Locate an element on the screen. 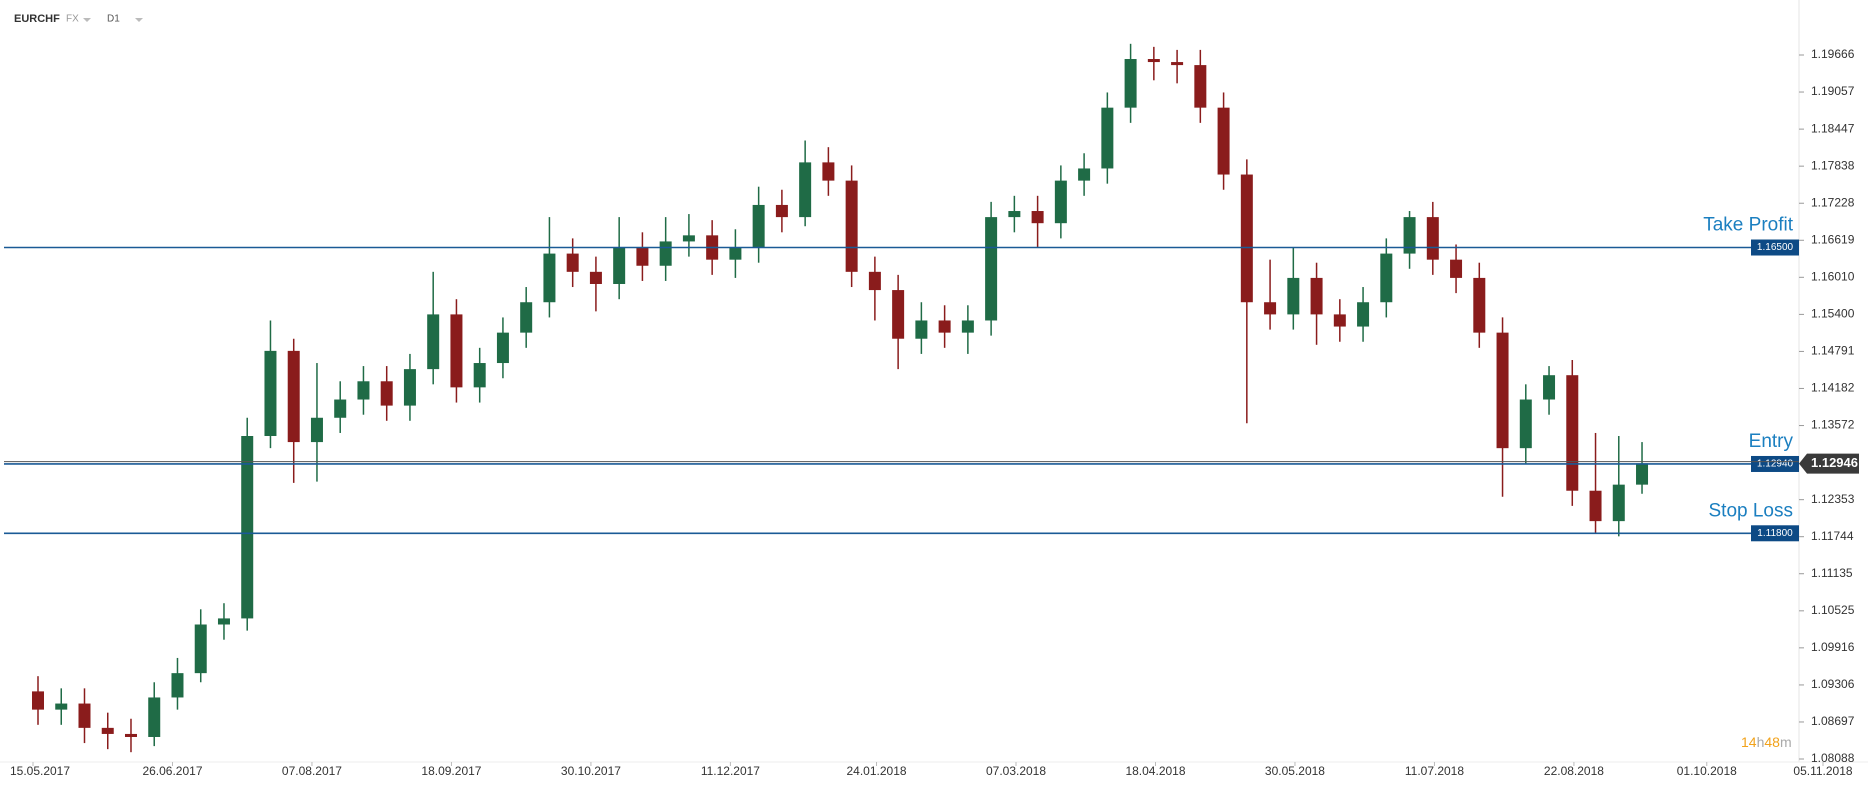 This screenshot has width=1868, height=790. x-tick-label: 24.01.2018 is located at coordinates (876, 771).